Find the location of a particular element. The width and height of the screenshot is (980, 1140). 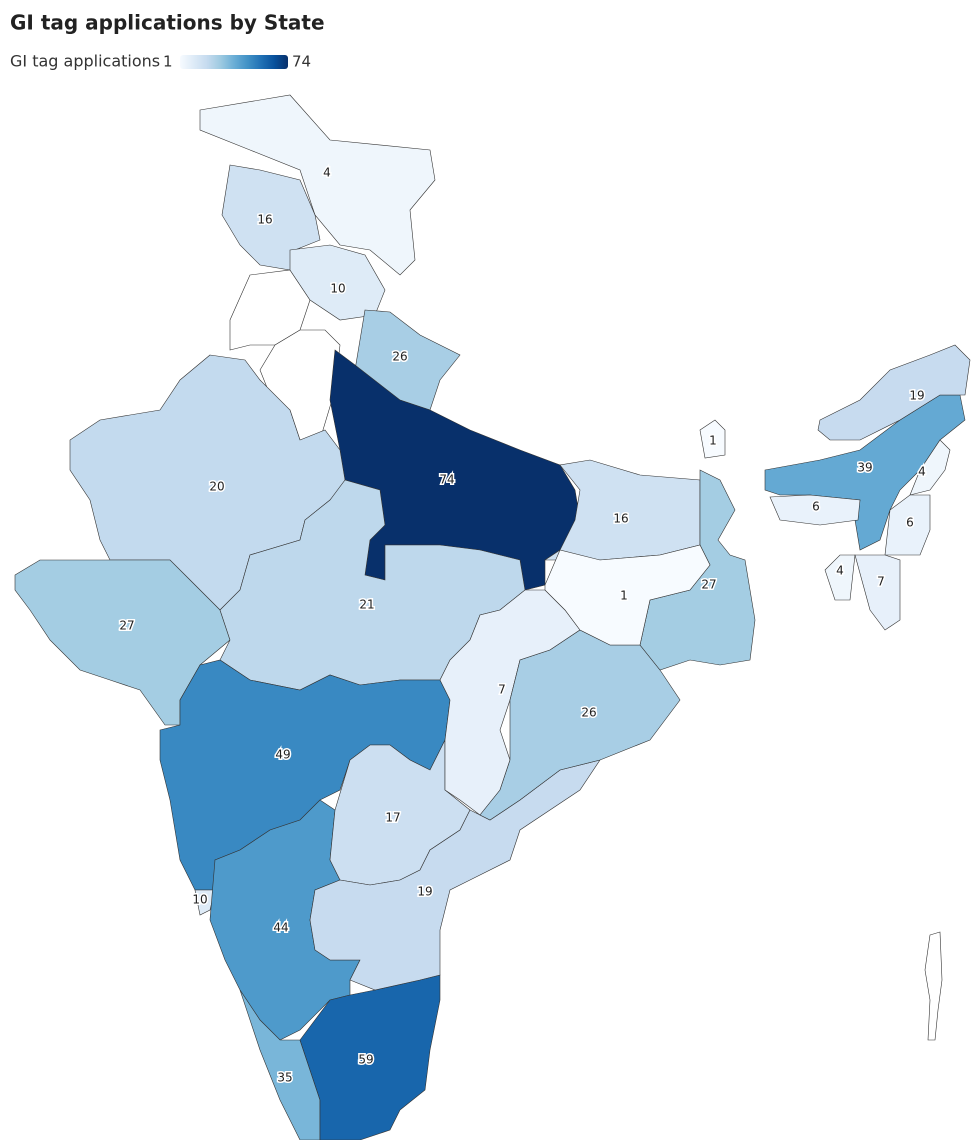

legend-title: GI tag applications is located at coordinates (85, 61).